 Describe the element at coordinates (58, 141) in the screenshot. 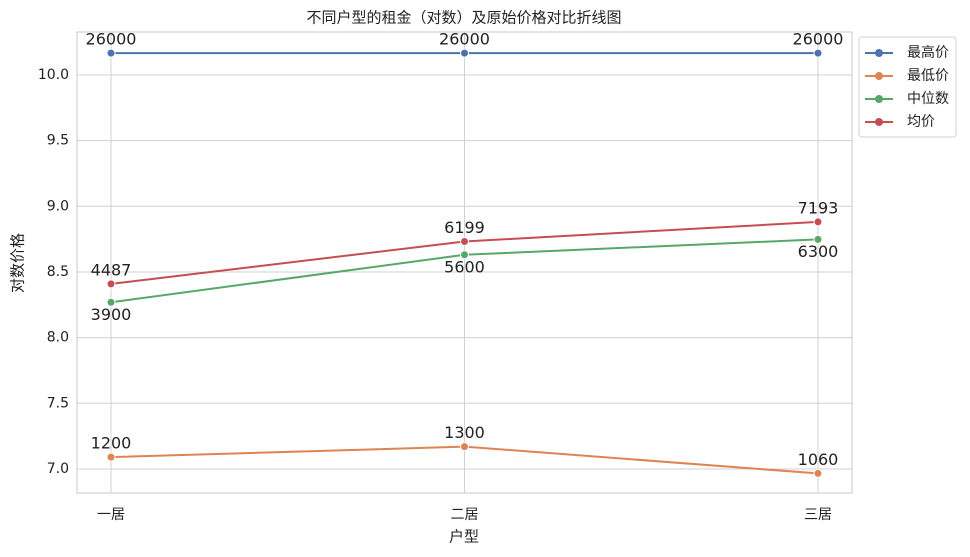

I see `y-tick-label: 9.5` at that location.